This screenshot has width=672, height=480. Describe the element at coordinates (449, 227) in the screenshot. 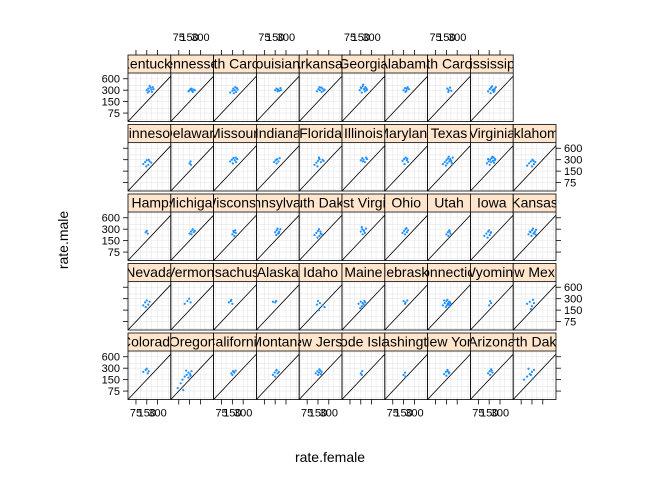

I see `panel: Utah` at that location.